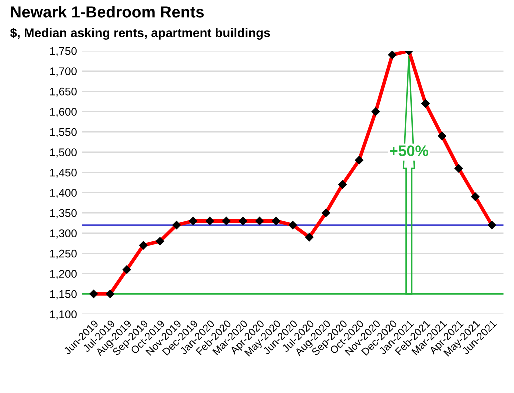  What do you see at coordinates (63, 315) in the screenshot?
I see `y-tick-label: 1,100` at bounding box center [63, 315].